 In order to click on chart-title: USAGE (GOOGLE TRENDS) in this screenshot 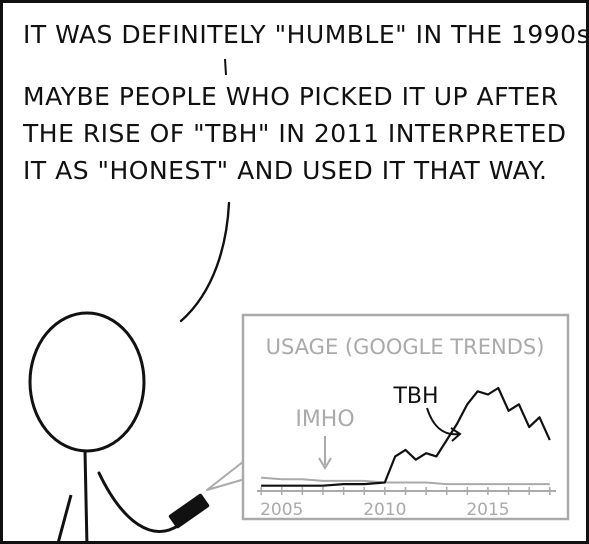, I will do `click(405, 347)`.